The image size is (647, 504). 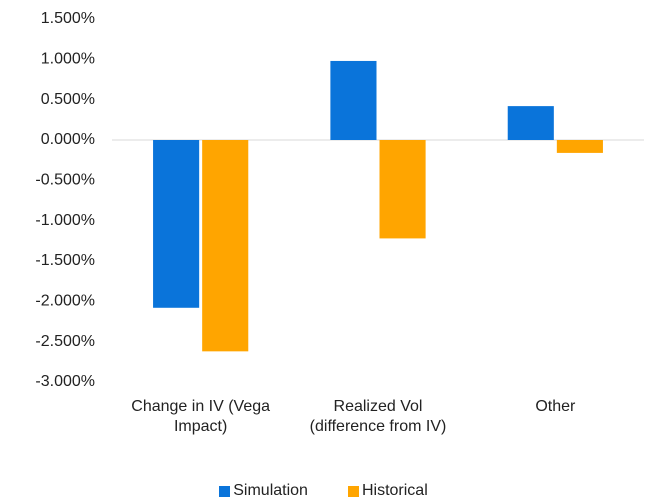 I want to click on x-tick-label: Realized Vol (difference from IV), so click(x=378, y=416).